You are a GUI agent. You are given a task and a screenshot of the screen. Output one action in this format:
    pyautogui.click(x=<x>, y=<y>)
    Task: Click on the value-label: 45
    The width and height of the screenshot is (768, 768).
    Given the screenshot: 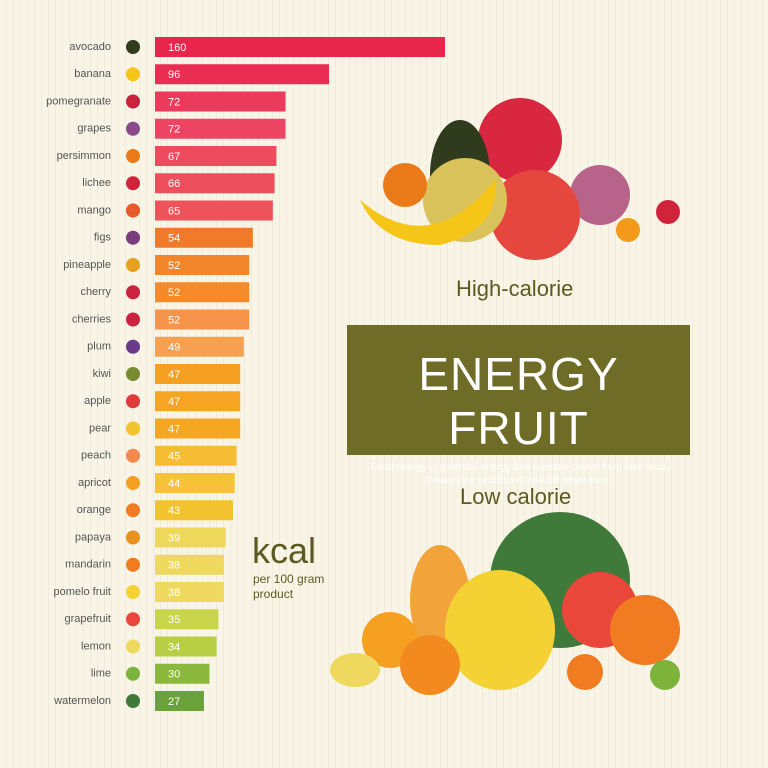 What is the action you would take?
    pyautogui.click(x=174, y=457)
    